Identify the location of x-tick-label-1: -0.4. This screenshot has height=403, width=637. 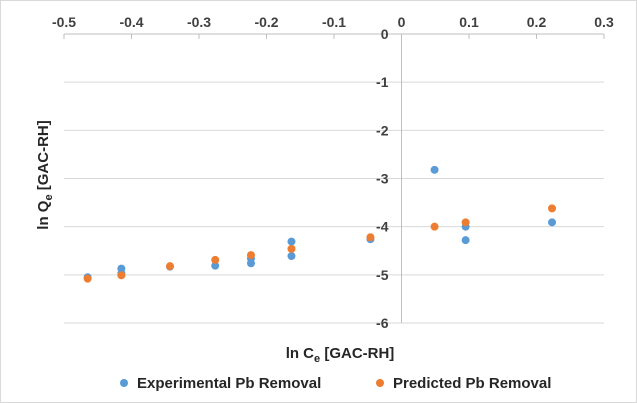
(131, 22).